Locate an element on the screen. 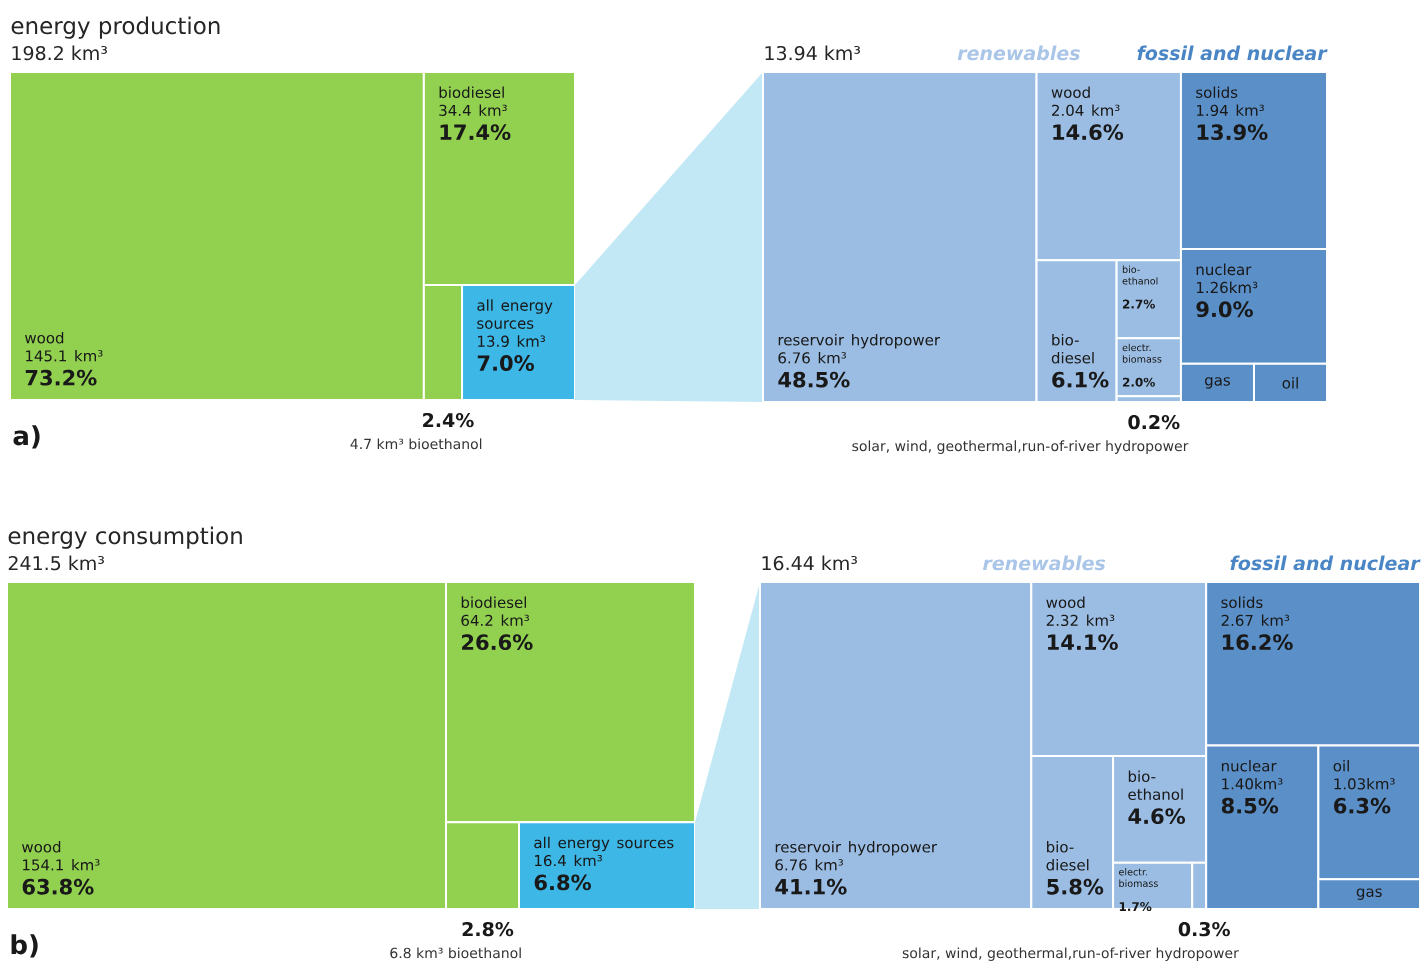 The image size is (1423, 963). data-label: 1.26km³ is located at coordinates (1227, 287).